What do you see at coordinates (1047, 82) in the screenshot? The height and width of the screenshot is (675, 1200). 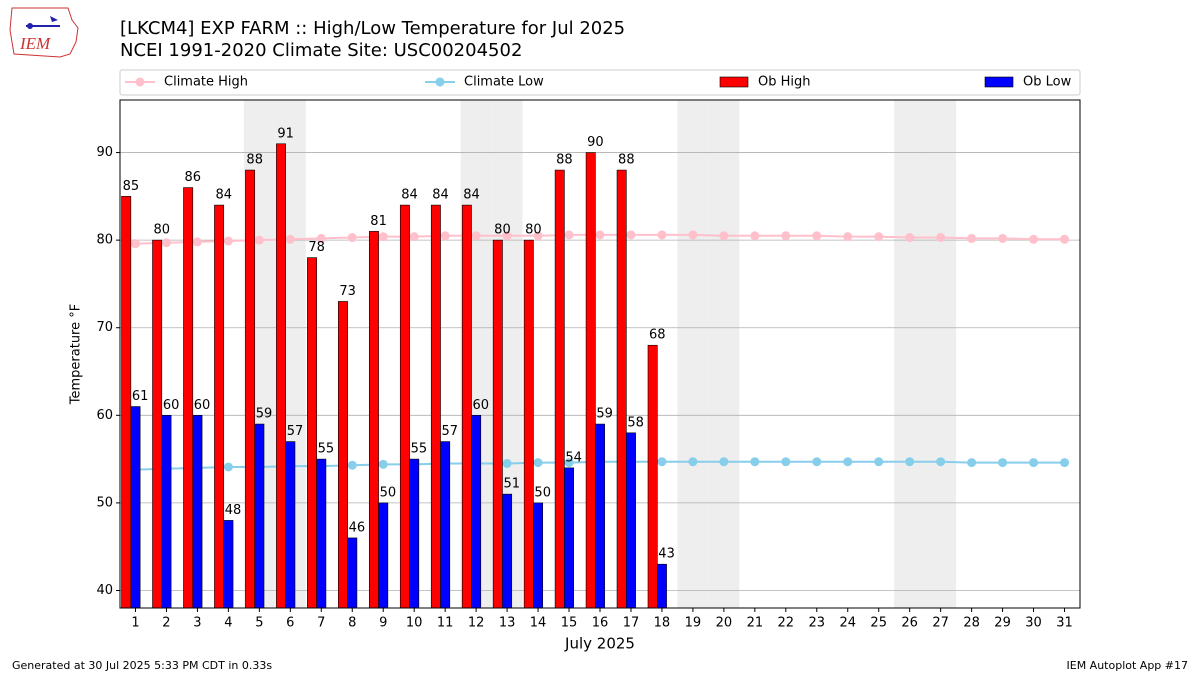 I see `legend-label: Ob Low` at bounding box center [1047, 82].